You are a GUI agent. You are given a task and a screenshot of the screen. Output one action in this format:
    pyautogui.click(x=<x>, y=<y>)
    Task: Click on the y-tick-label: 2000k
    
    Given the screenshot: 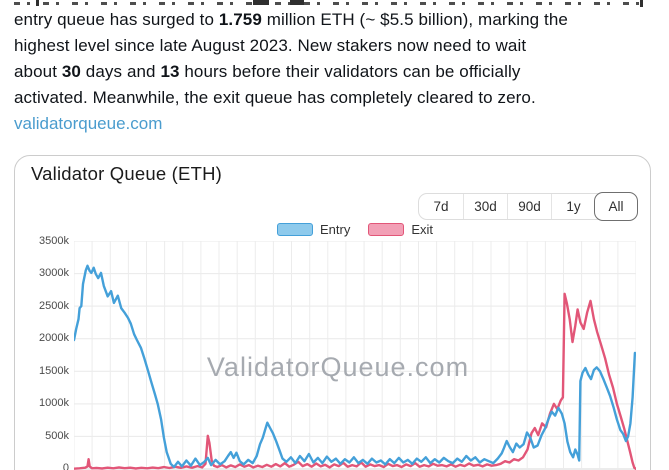 What is the action you would take?
    pyautogui.click(x=54, y=338)
    